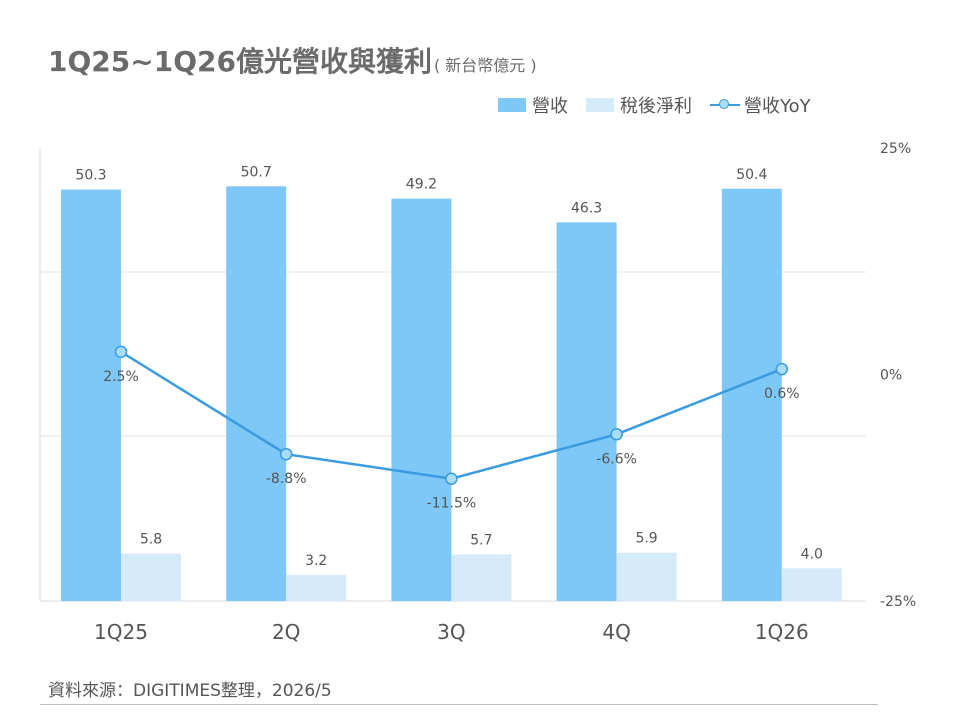 This screenshot has height=720, width=960. Describe the element at coordinates (898, 602) in the screenshot. I see `right-axis-tick-label: -25%` at that location.